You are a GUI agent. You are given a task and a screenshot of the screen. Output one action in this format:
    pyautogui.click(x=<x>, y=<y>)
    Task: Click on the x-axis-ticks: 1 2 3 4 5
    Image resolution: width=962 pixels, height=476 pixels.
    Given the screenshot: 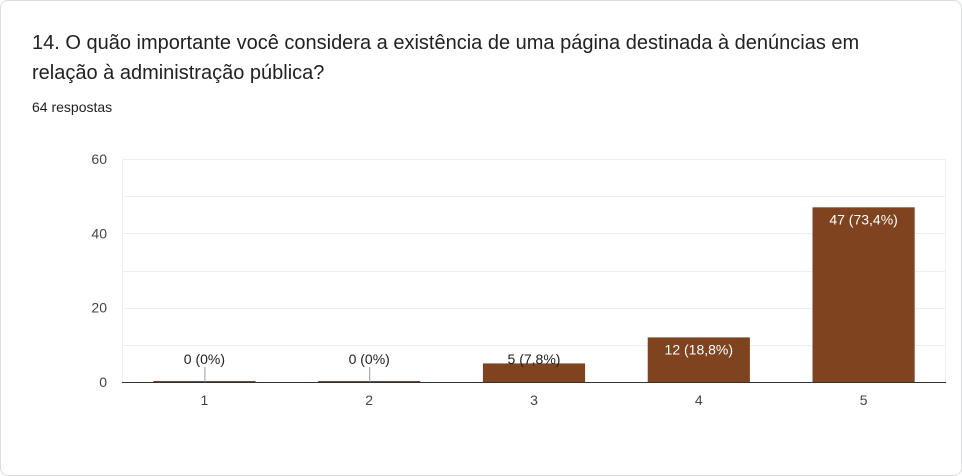 What is the action you would take?
    pyautogui.click(x=534, y=400)
    